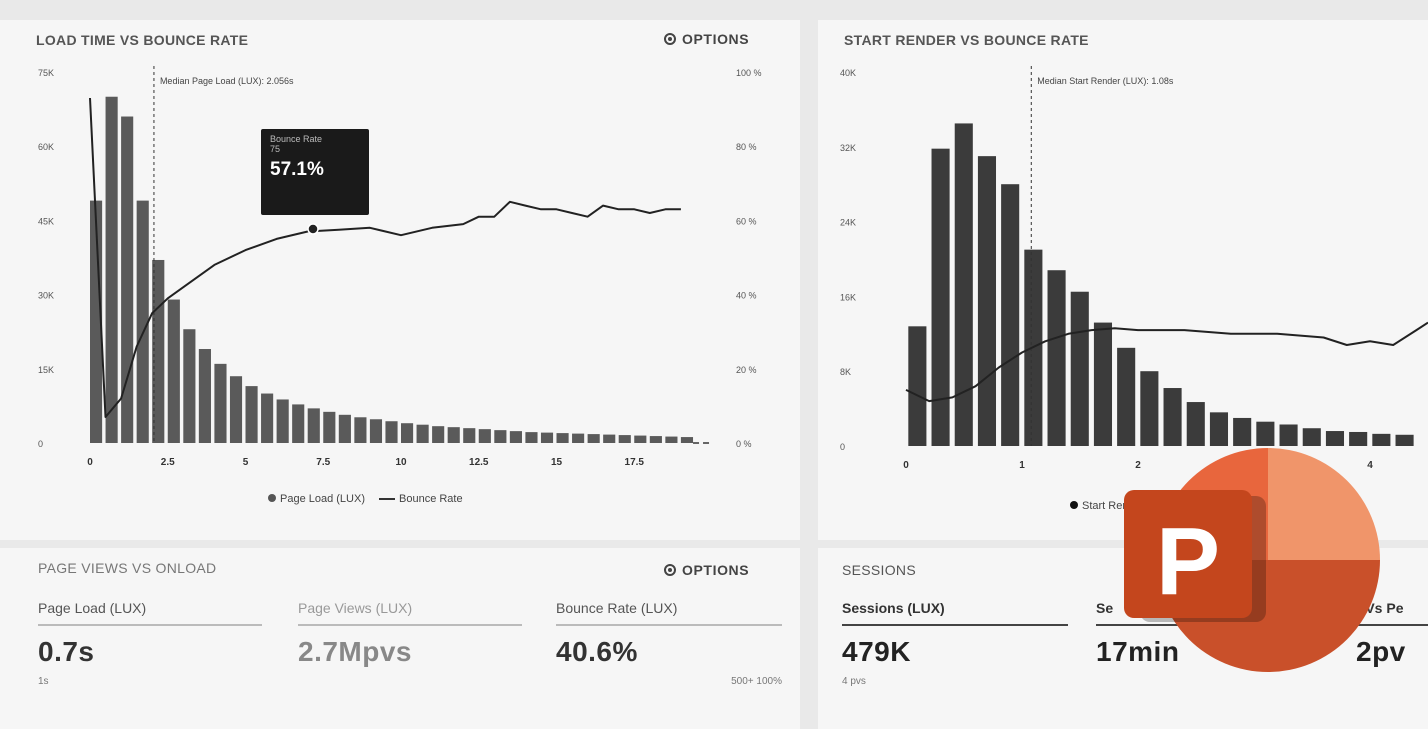 The height and width of the screenshot is (729, 1428). What do you see at coordinates (966, 40) in the screenshot?
I see `panel-title: START RENDER VS BOUNCE RATE` at bounding box center [966, 40].